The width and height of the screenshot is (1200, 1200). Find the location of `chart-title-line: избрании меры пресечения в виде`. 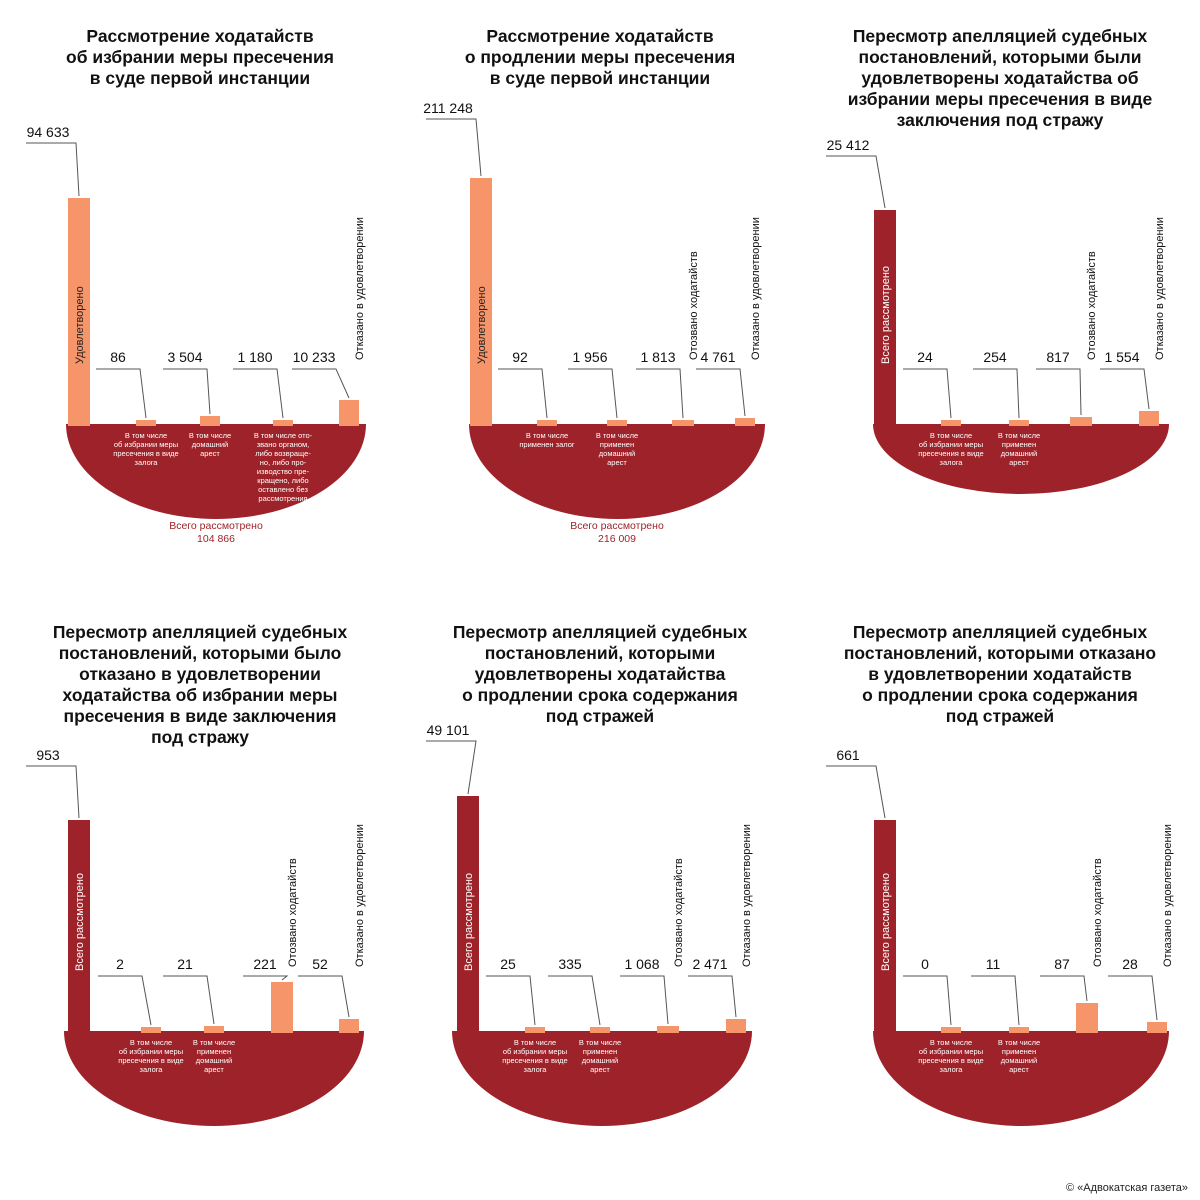

chart-title-line: избрании меры пресечения в виде is located at coordinates (1000, 99).